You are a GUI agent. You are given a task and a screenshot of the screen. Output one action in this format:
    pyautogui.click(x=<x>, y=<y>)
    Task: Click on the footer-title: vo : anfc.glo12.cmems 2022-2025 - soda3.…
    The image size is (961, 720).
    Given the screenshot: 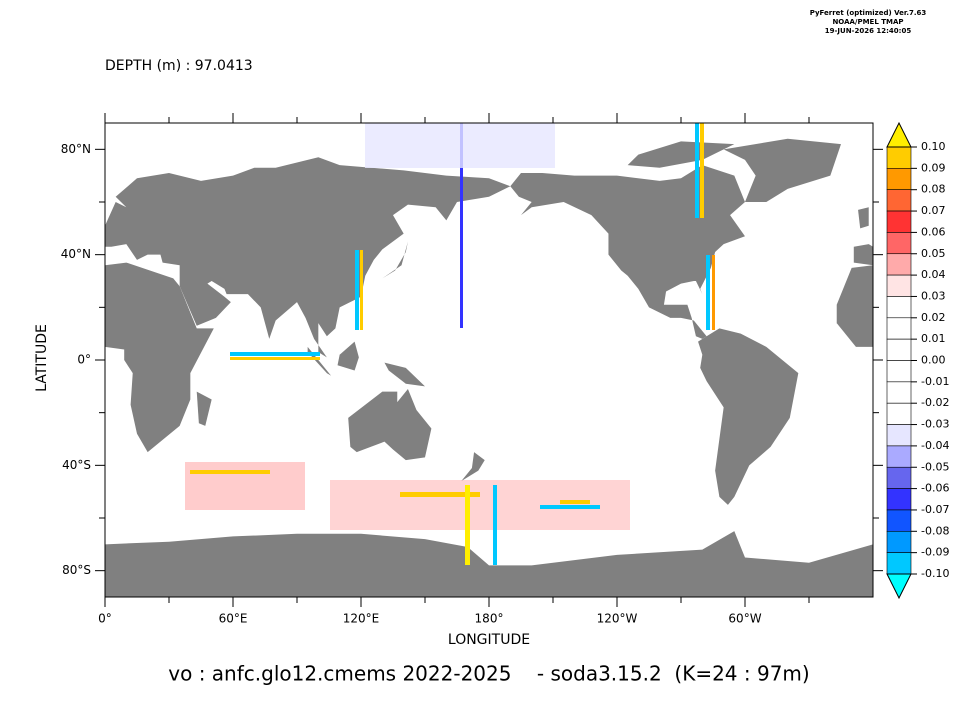 What is the action you would take?
    pyautogui.click(x=488, y=674)
    